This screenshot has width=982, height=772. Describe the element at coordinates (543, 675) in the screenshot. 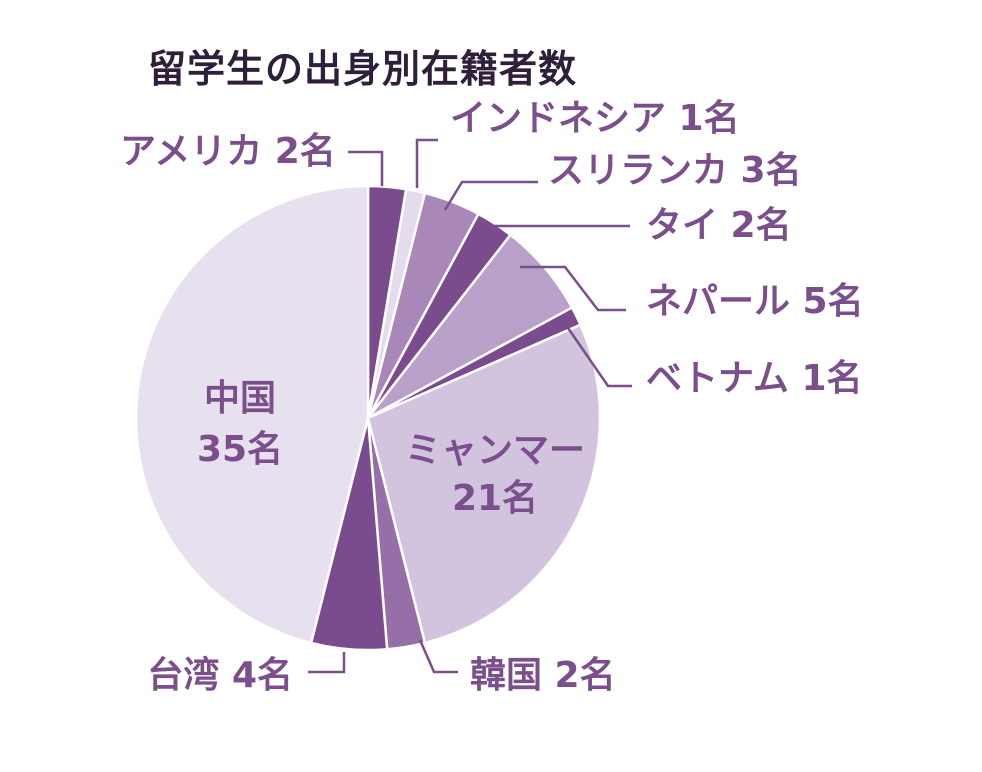

I see `label-korea: 韓国 2名` at that location.